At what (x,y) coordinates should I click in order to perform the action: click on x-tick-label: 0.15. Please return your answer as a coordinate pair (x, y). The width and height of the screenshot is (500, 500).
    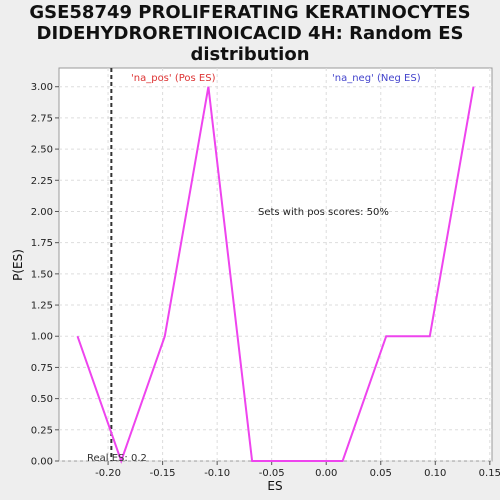
    Looking at the image, I should click on (489, 473).